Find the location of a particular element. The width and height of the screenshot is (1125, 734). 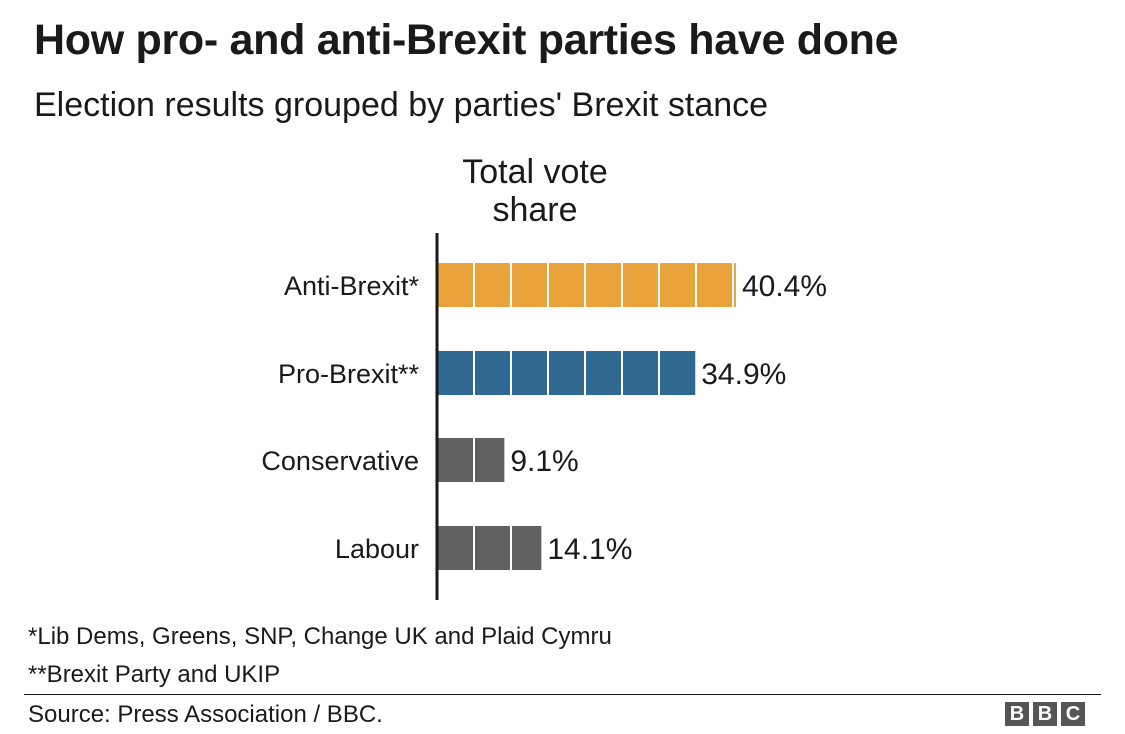

bbc-logo-letter-b2: B is located at coordinates (1045, 714).